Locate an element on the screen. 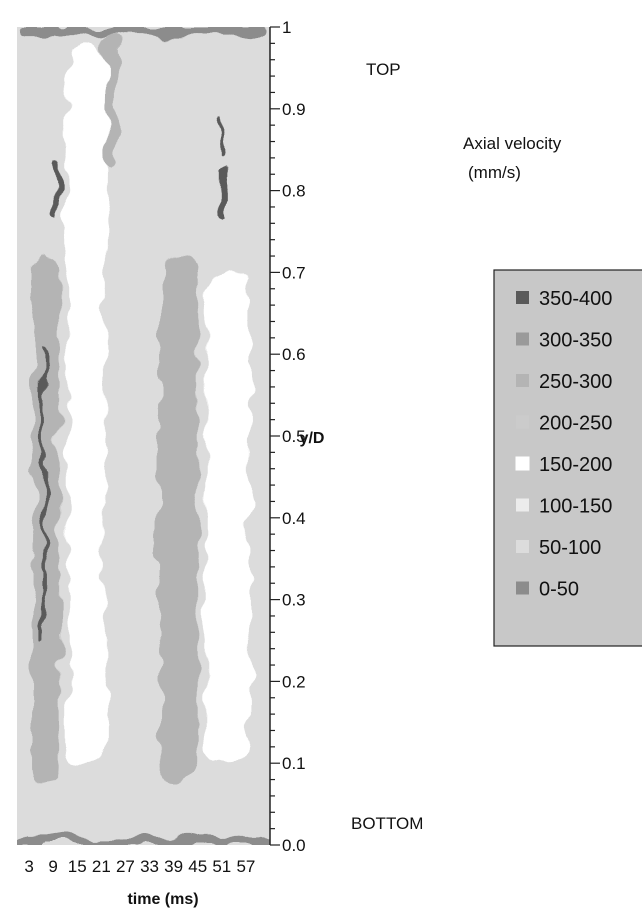  x-tick-label: 57 is located at coordinates (245, 866).